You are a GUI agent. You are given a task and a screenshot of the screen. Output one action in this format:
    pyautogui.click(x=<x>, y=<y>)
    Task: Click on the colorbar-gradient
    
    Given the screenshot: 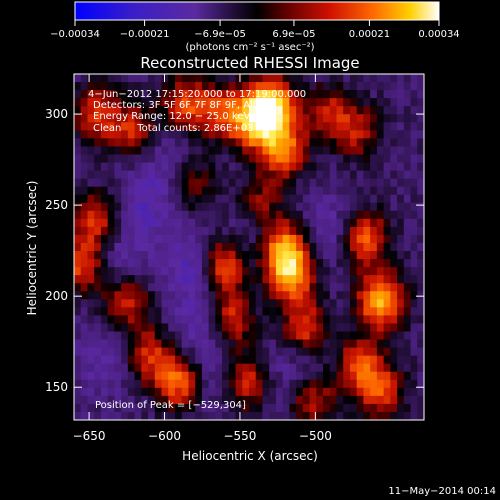 What is the action you would take?
    pyautogui.click(x=257, y=11)
    